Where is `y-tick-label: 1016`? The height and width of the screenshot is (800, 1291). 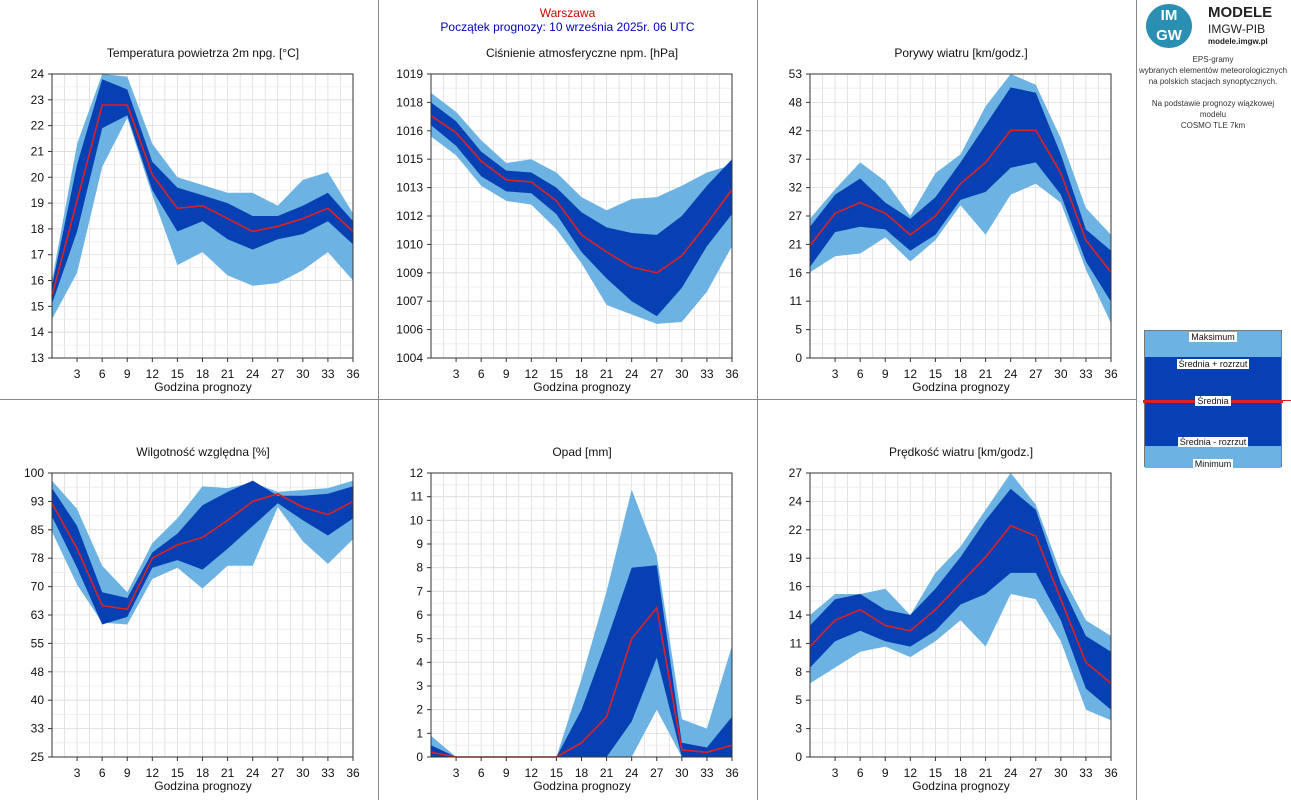
y-tick-label: 1016 is located at coordinates (409, 131).